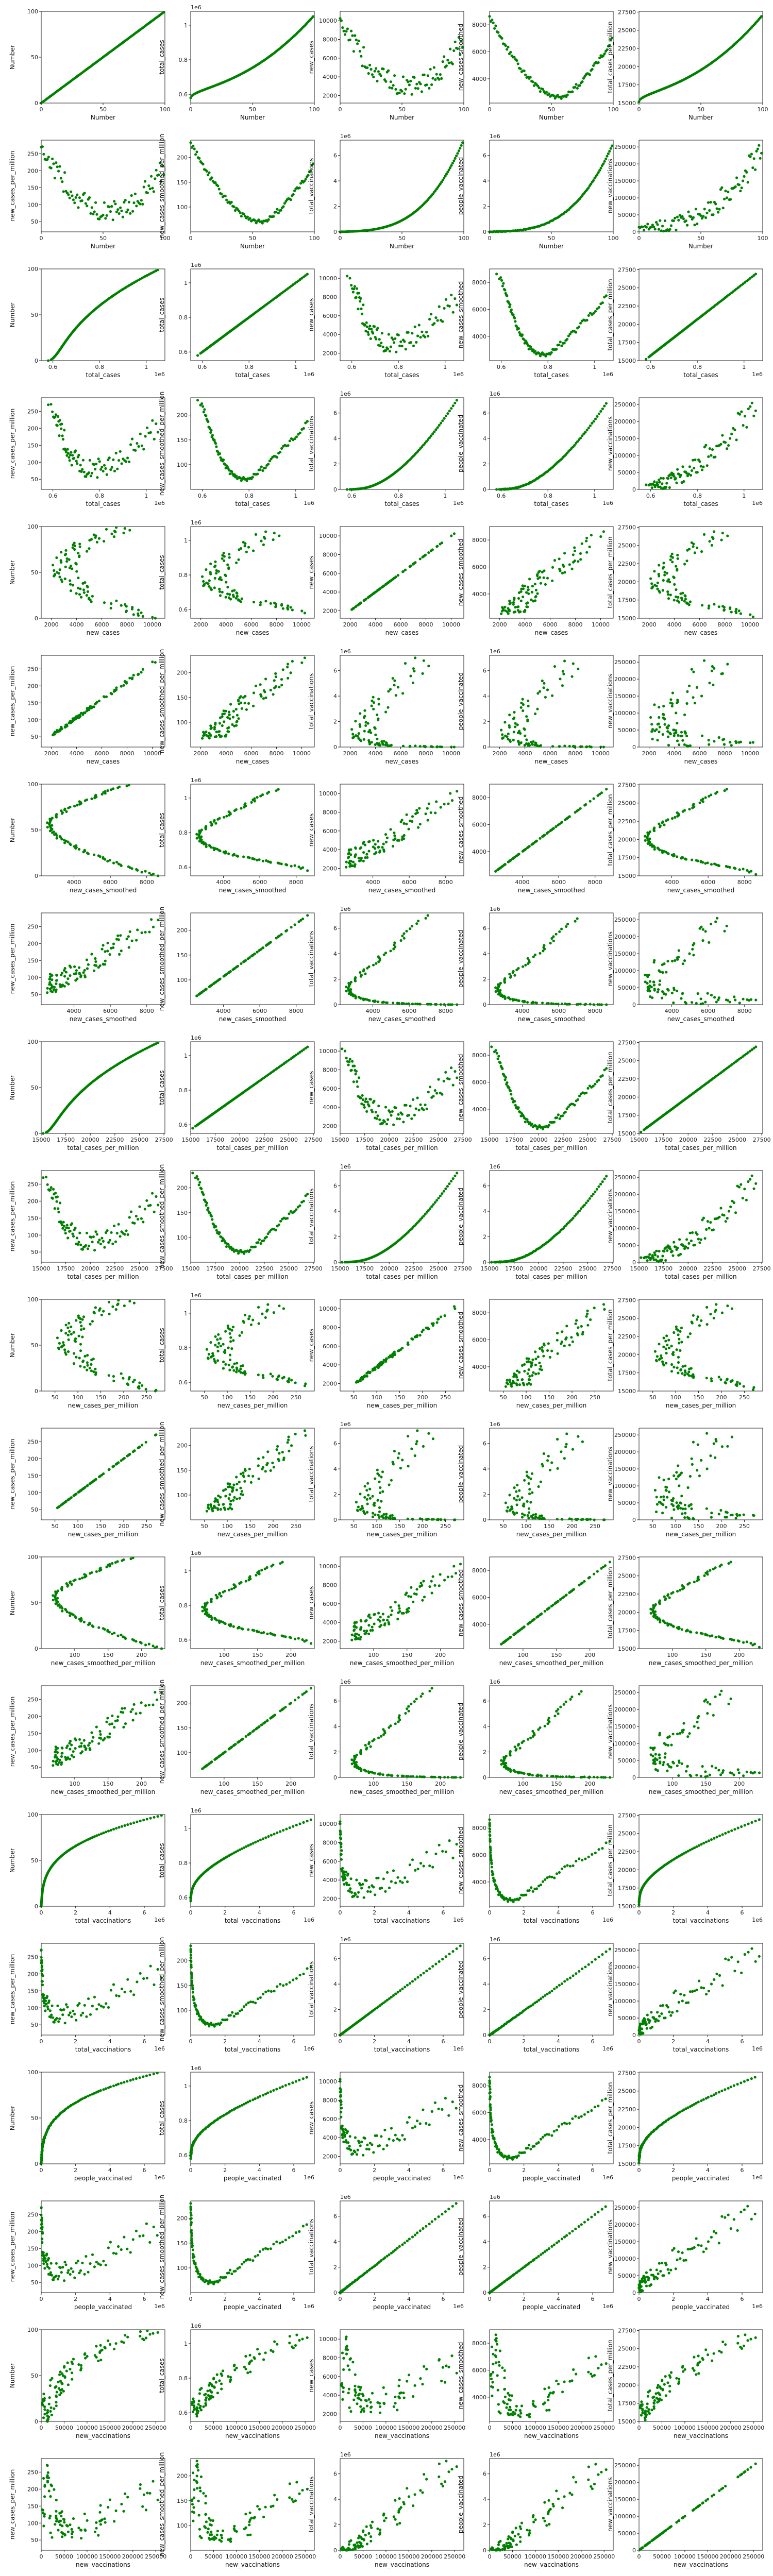  What do you see at coordinates (744, 882) in the screenshot?
I see `x-tick-label: 8000` at bounding box center [744, 882].